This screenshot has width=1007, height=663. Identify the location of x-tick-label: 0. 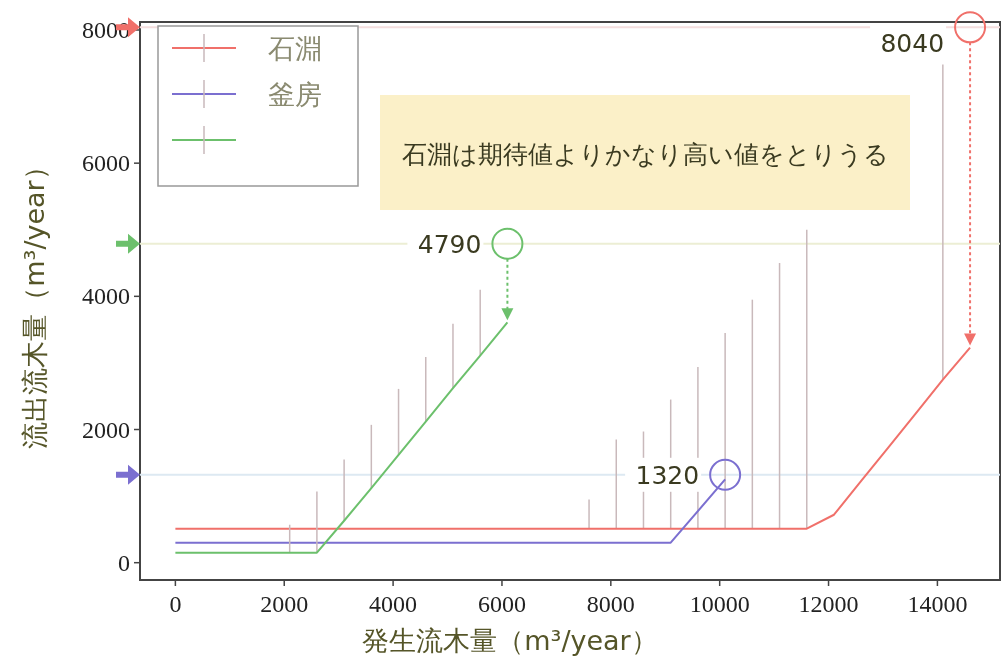
(175, 604).